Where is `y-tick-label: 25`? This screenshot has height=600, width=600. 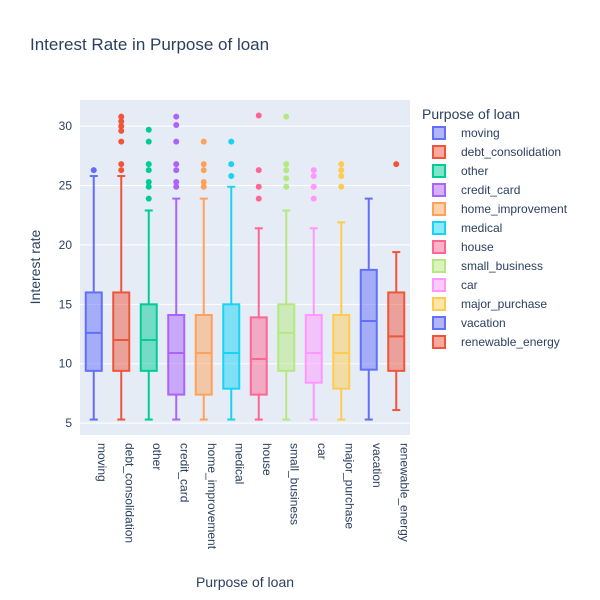
y-tick-label: 25 is located at coordinates (66, 186).